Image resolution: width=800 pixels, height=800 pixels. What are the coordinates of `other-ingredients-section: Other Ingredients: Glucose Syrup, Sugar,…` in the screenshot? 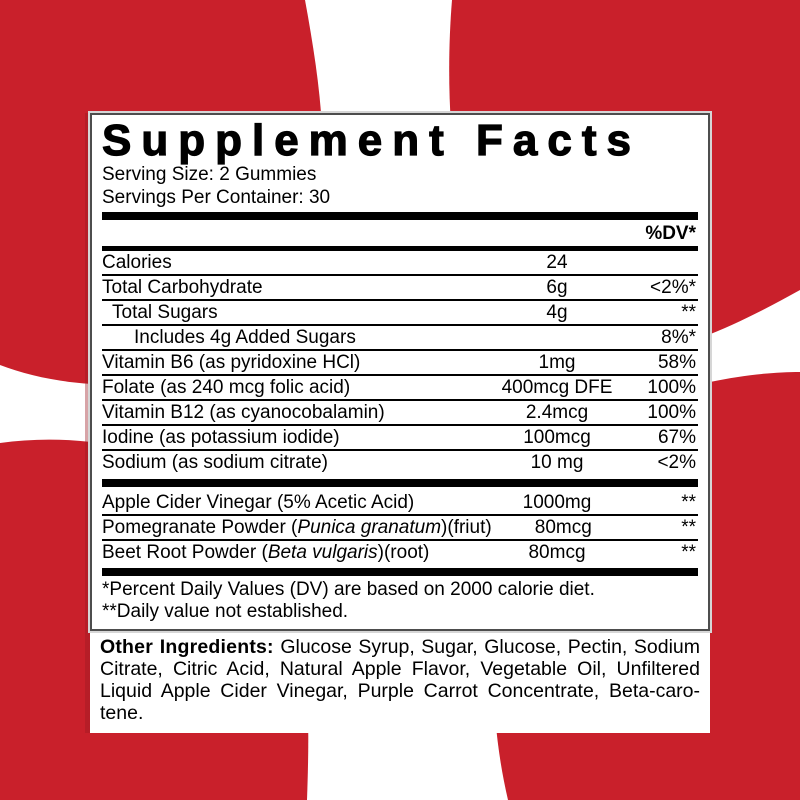 It's located at (400, 682).